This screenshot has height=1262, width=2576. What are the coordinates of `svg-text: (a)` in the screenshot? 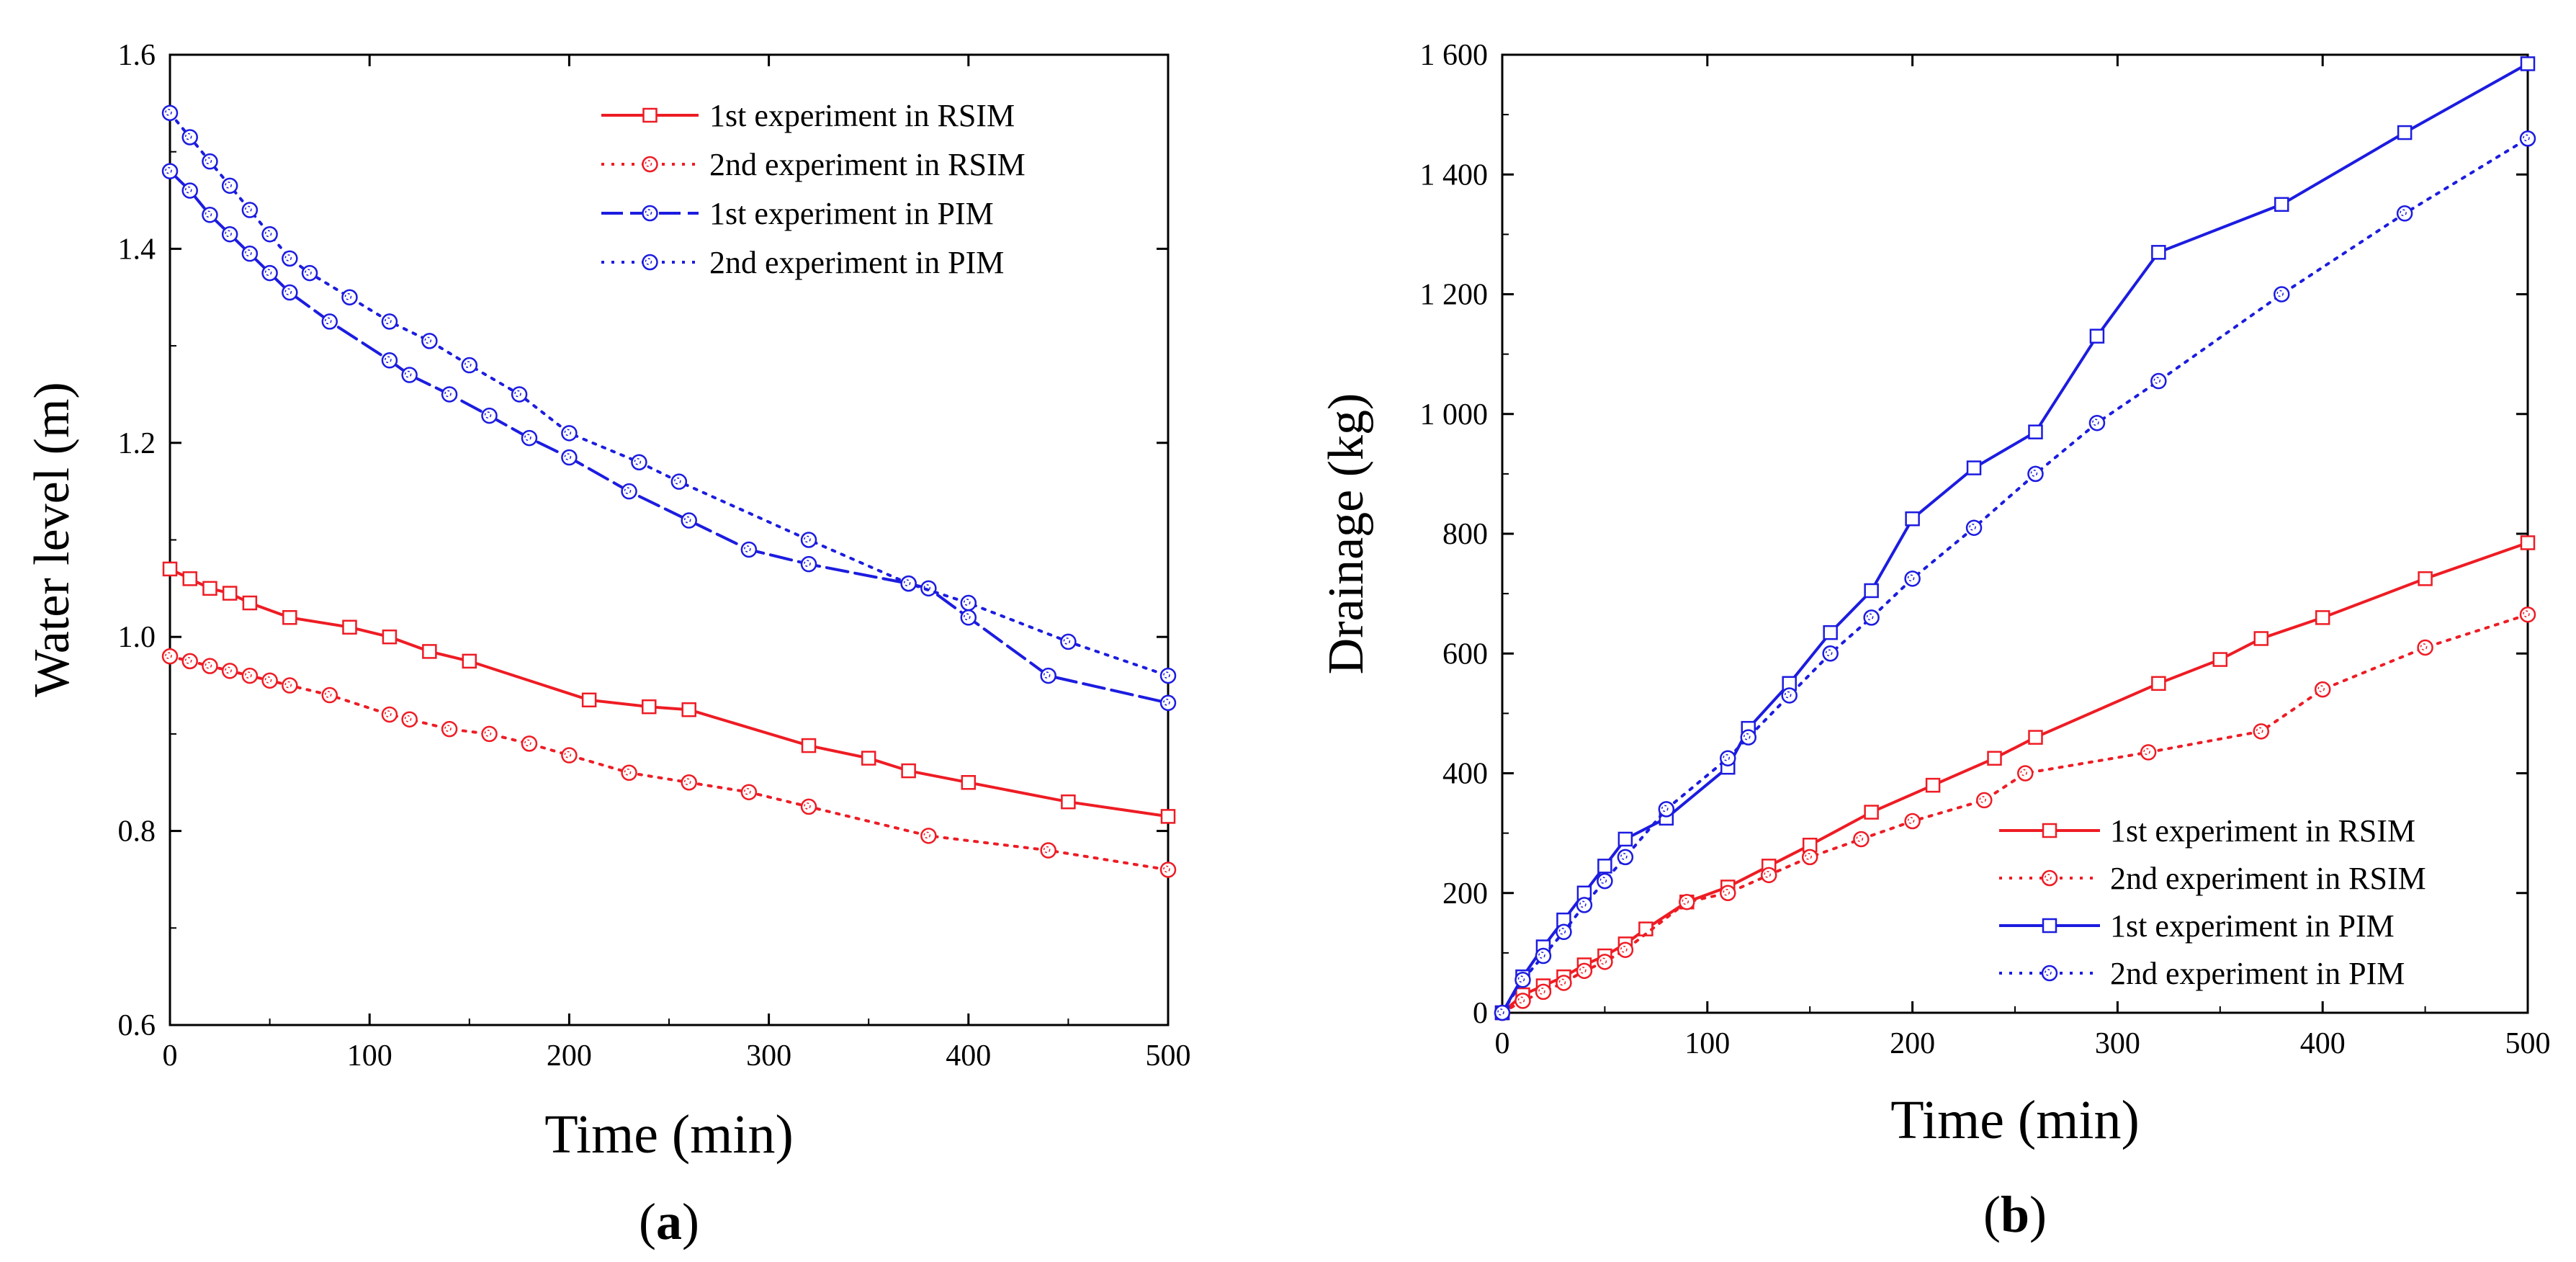 It's located at (669, 1222).